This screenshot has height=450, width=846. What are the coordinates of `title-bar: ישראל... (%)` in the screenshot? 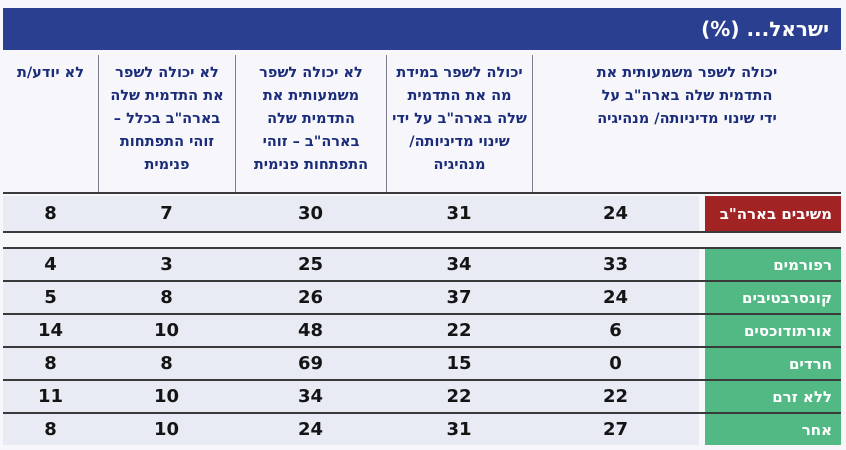 It's located at (422, 29).